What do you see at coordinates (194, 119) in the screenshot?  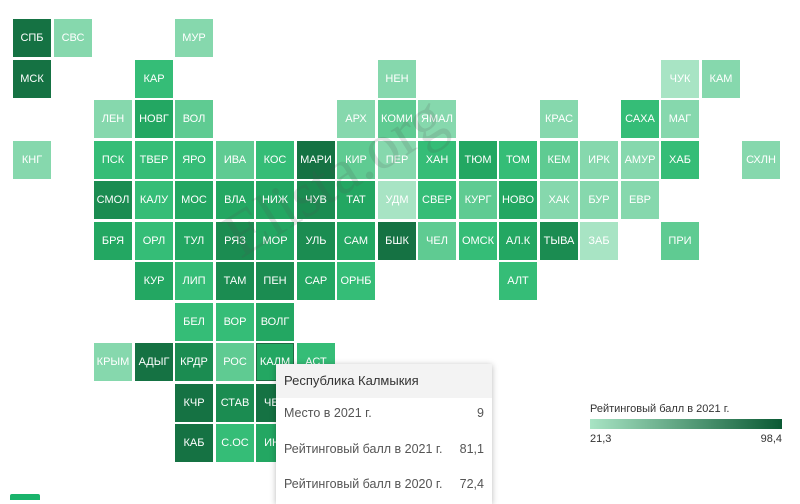 I see `region-tile-10: ВОЛ` at bounding box center [194, 119].